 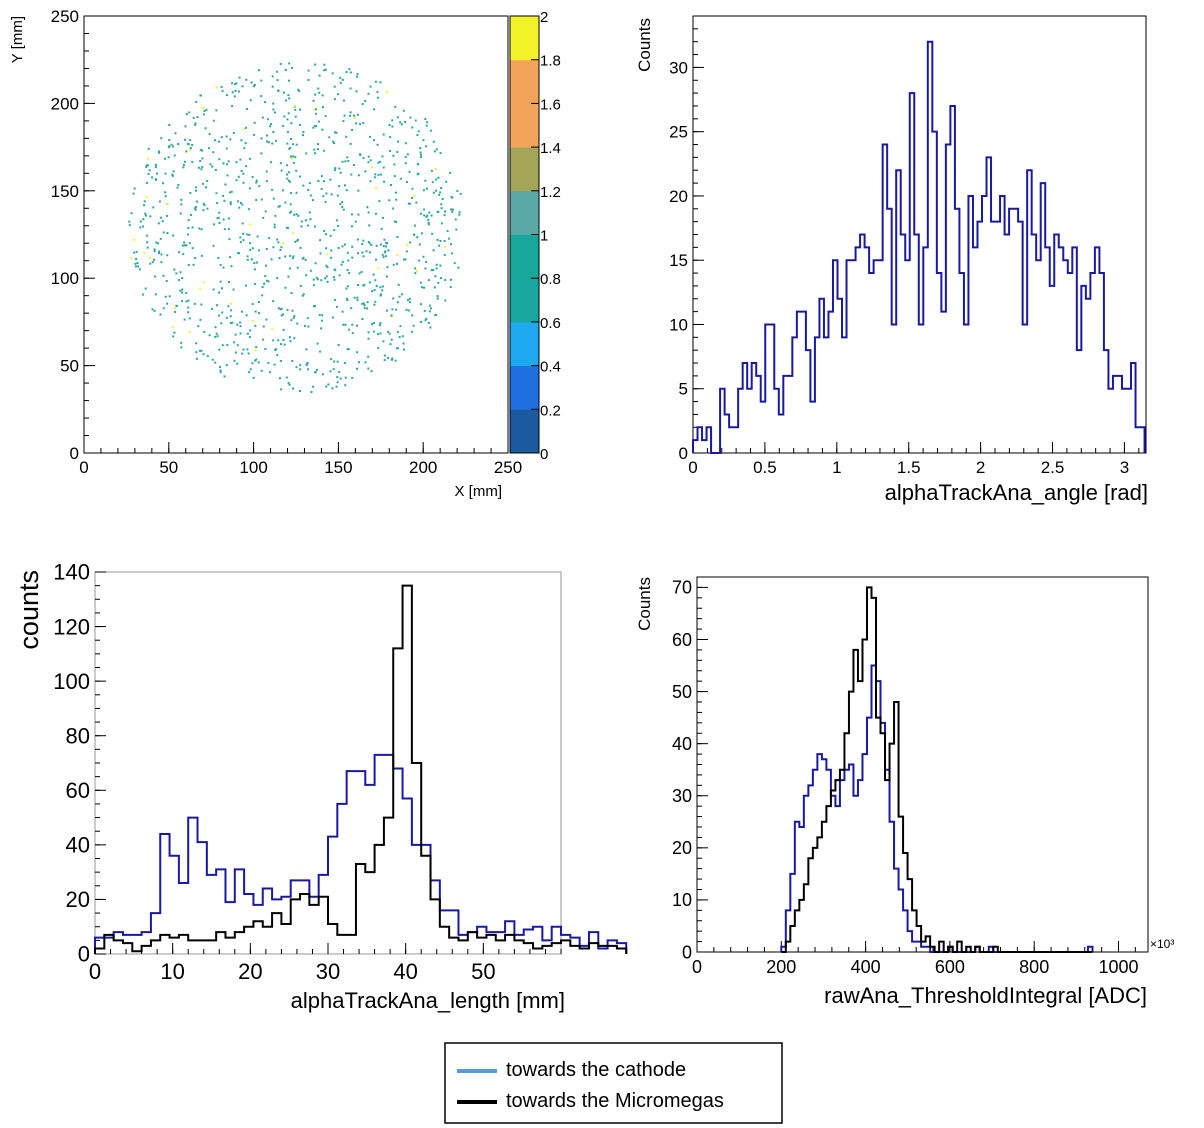 I want to click on x-tick-label: 150, so click(x=338, y=467).